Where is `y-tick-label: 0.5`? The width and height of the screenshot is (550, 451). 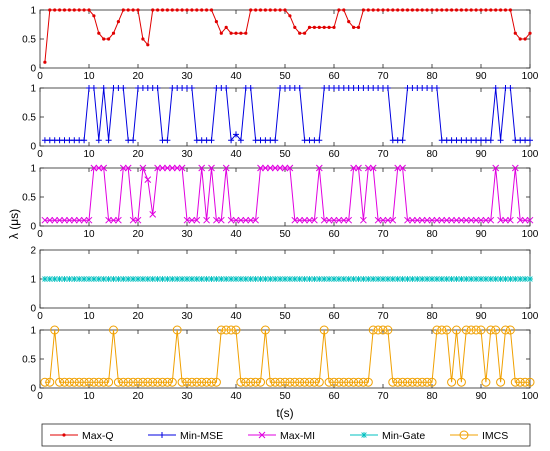
y-tick-label: 0.5 is located at coordinates (29, 198).